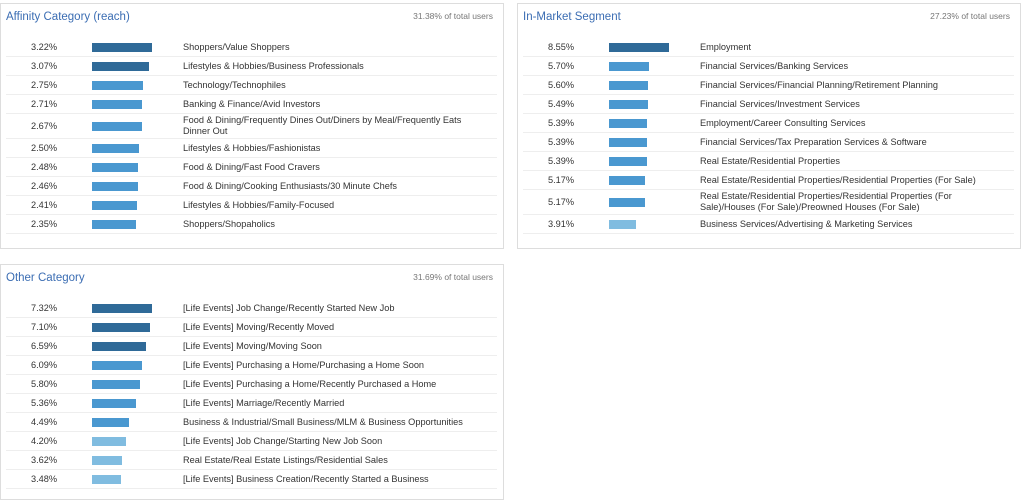 The height and width of the screenshot is (503, 1024). I want to click on panel-title: Affinity Category (reach), so click(68, 17).